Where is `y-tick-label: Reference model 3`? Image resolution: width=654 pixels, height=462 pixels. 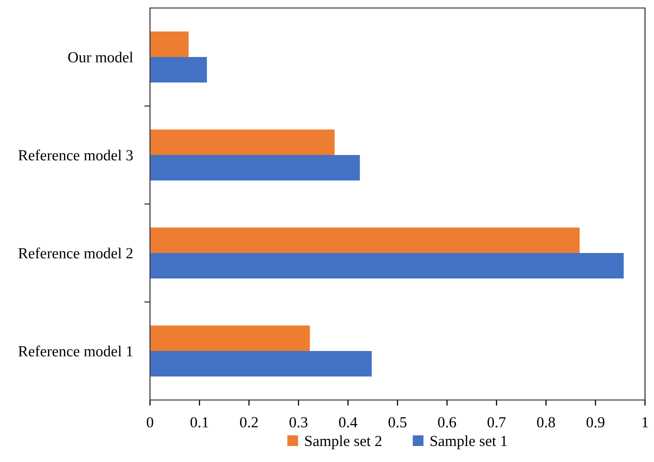
y-tick-label: Reference model 3 is located at coordinates (75, 155).